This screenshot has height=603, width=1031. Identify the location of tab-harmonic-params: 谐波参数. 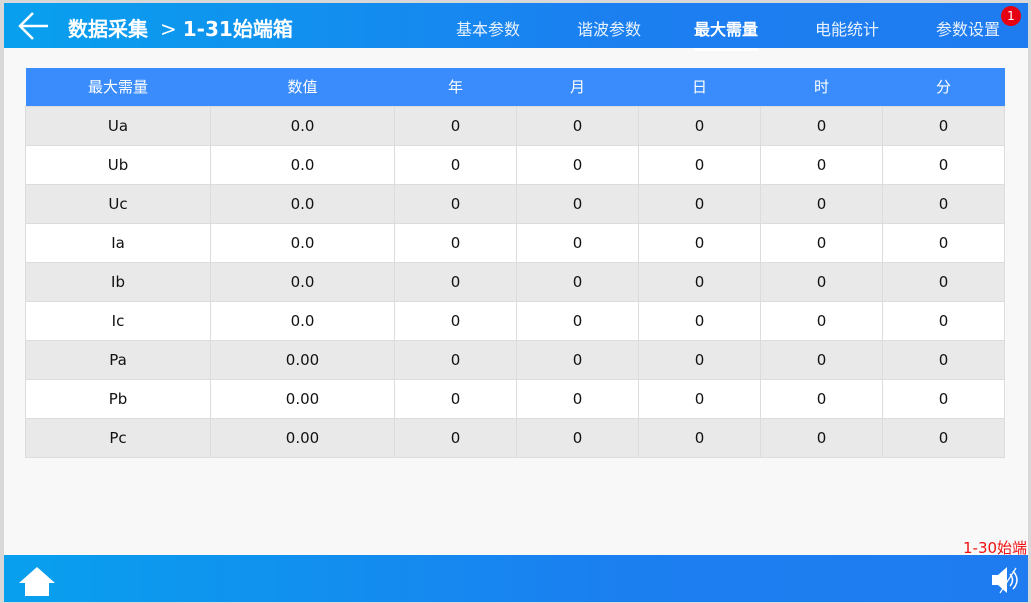
(609, 29).